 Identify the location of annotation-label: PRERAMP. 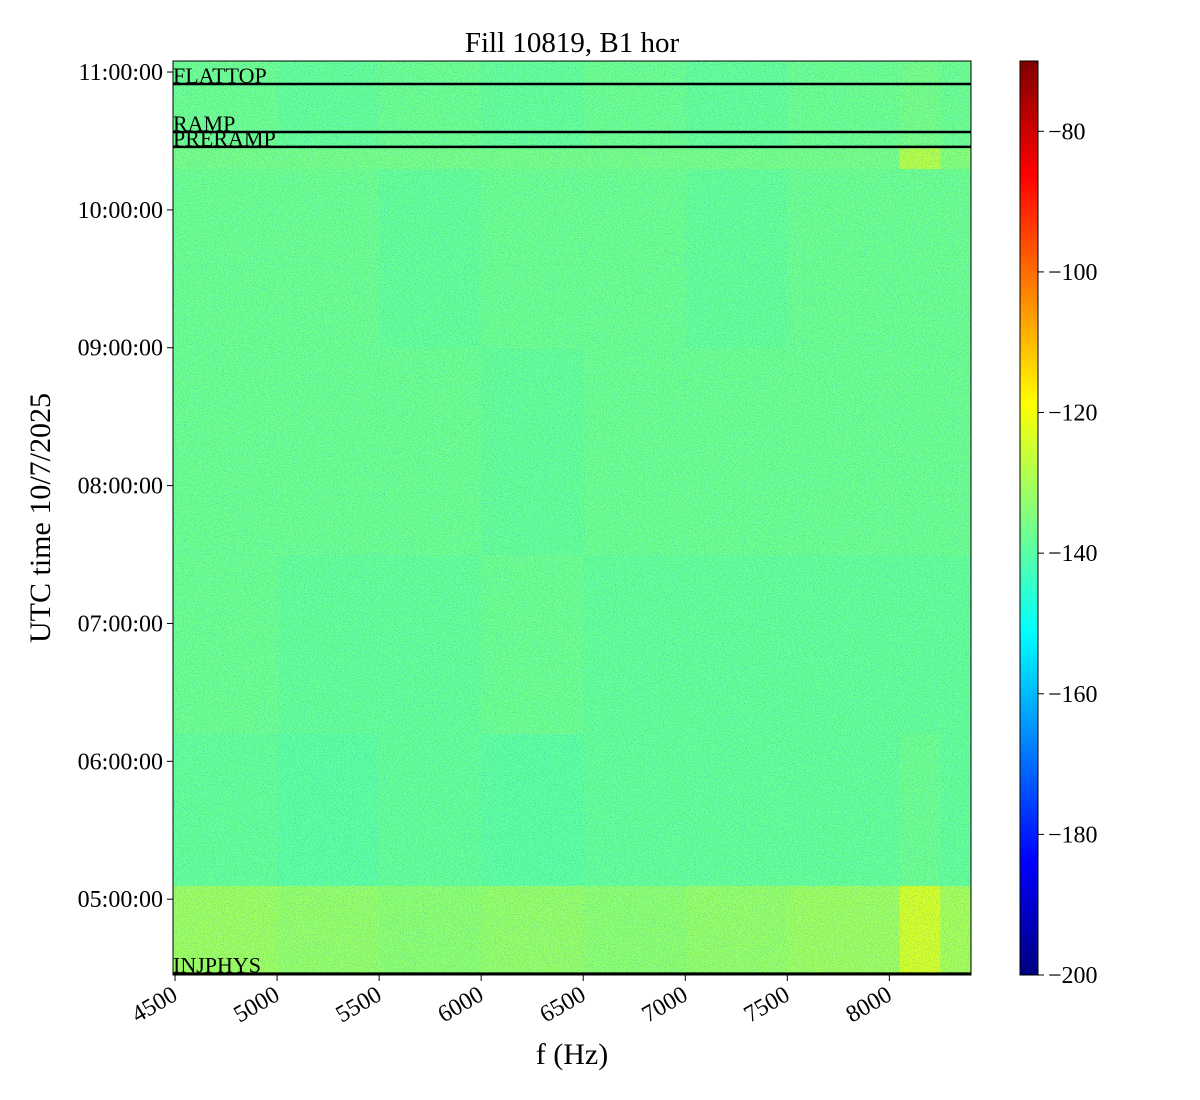
(224, 138).